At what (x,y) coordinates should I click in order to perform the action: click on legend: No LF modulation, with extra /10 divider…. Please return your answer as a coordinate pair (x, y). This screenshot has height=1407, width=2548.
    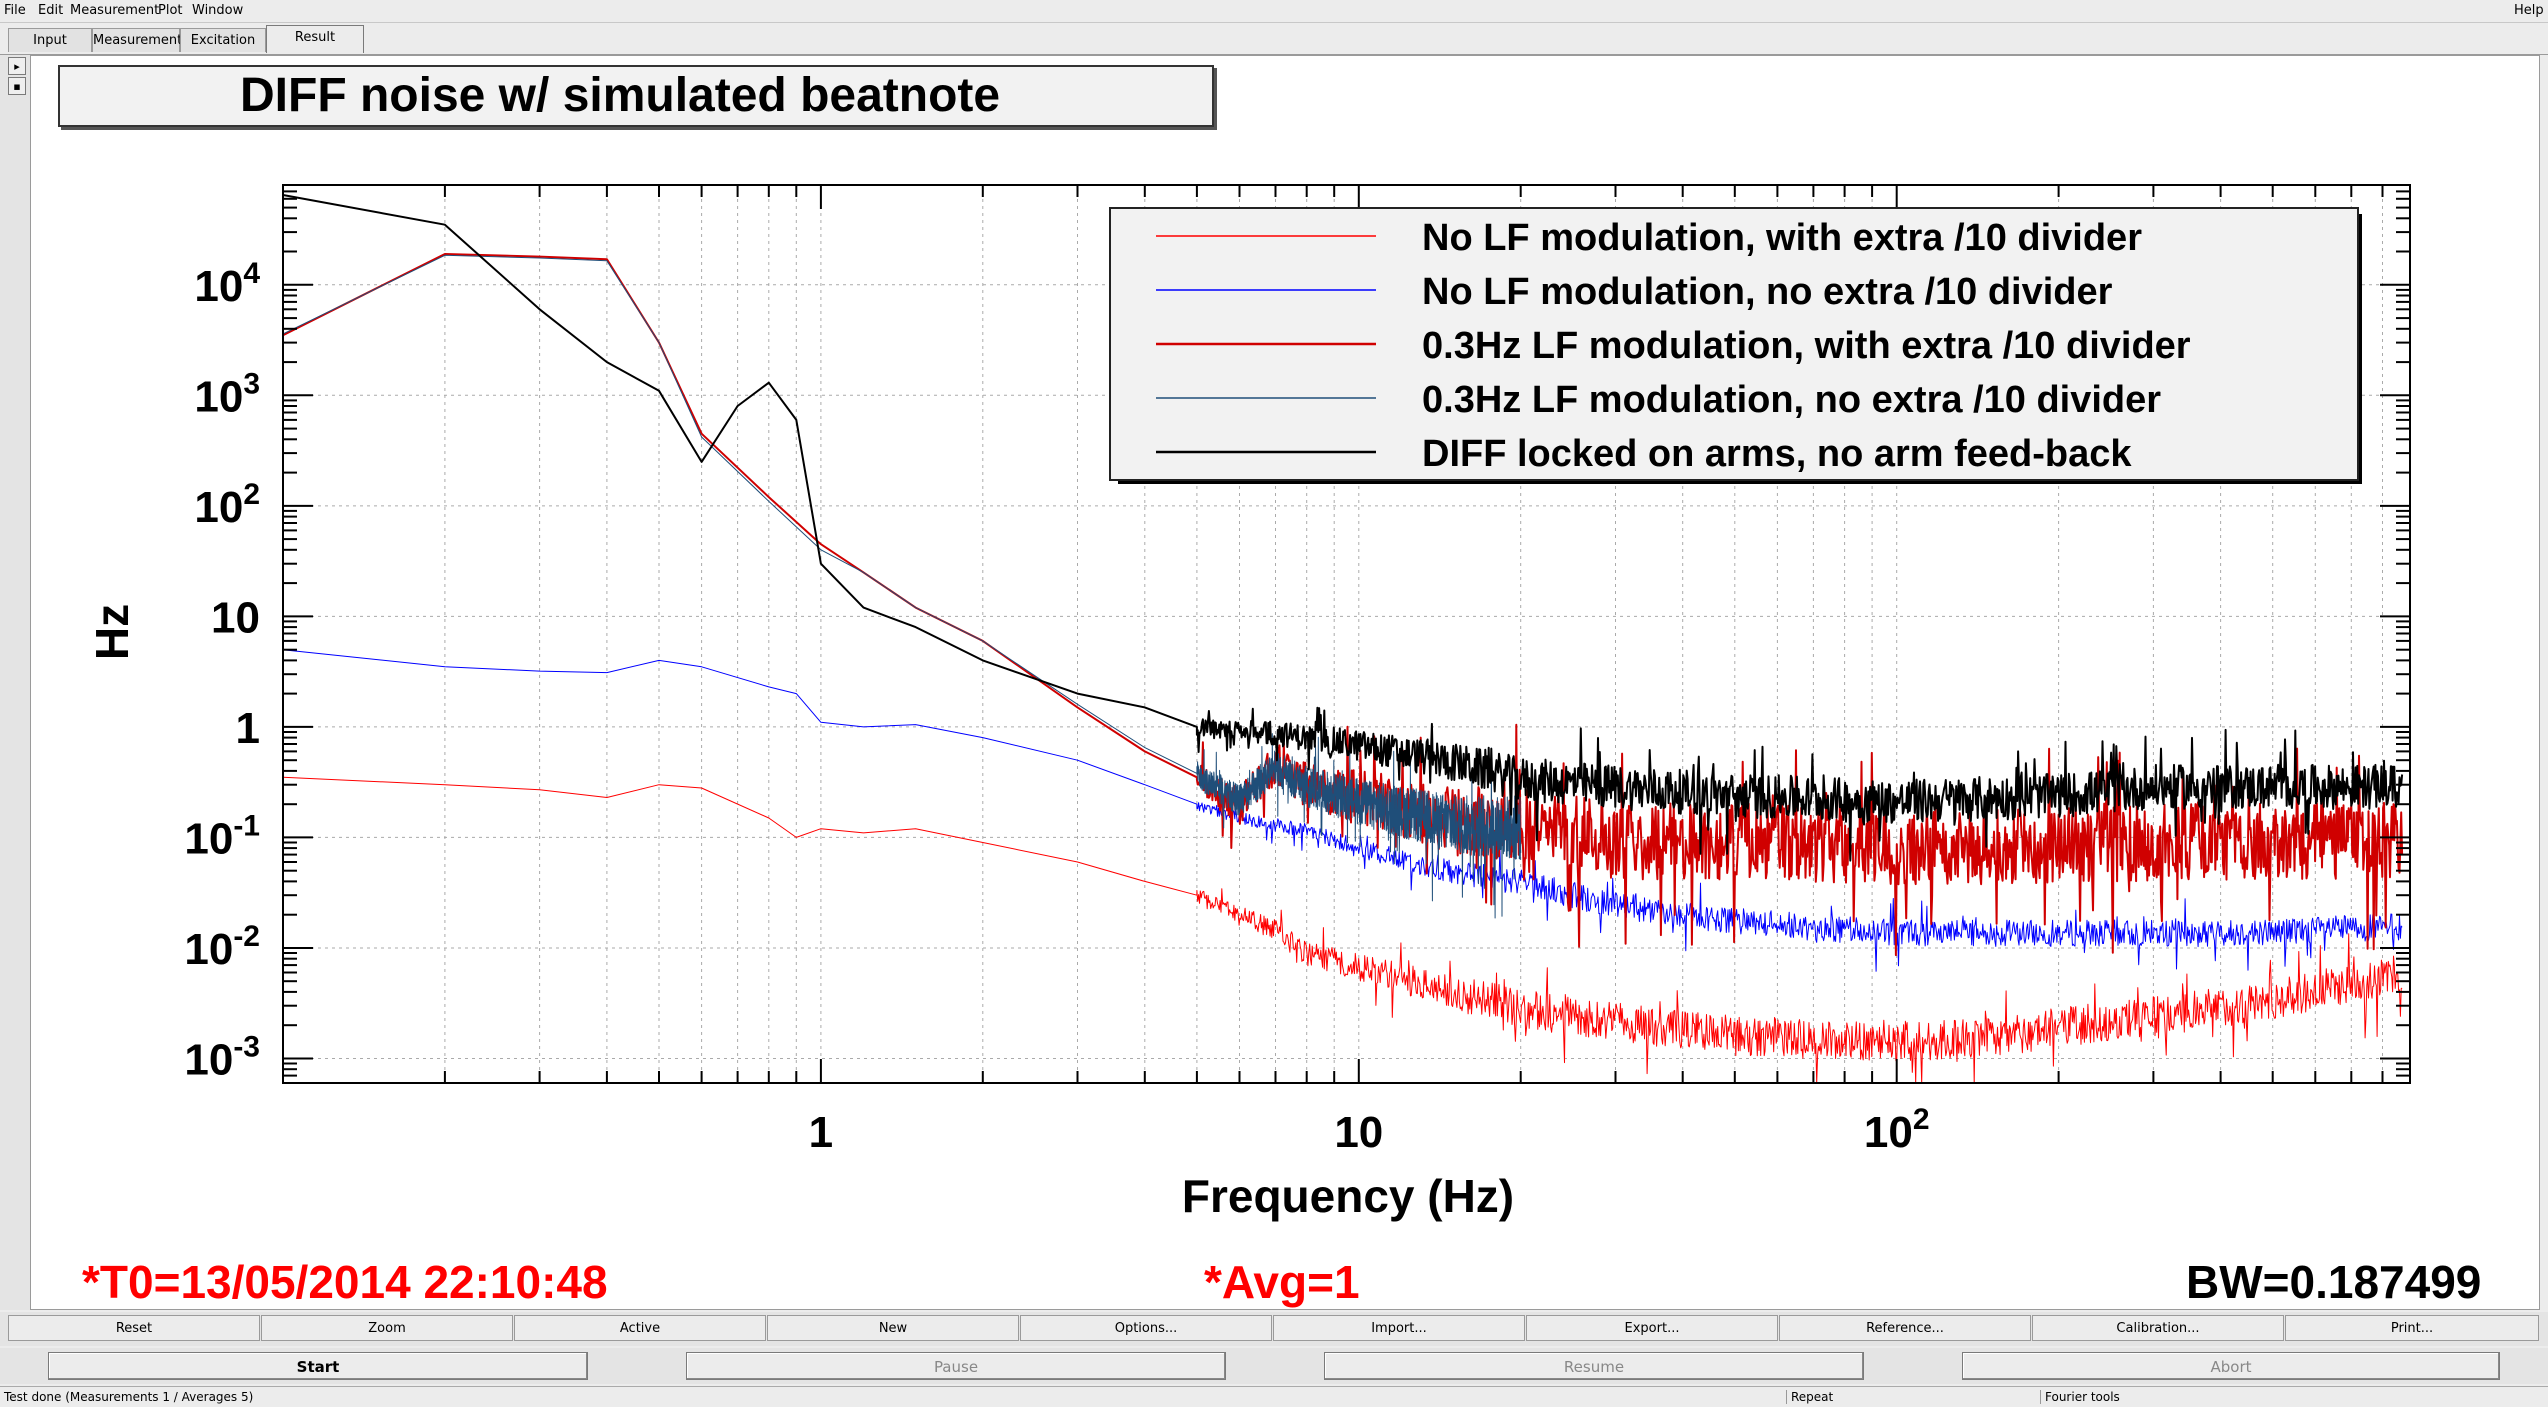
    Looking at the image, I should click on (1735, 345).